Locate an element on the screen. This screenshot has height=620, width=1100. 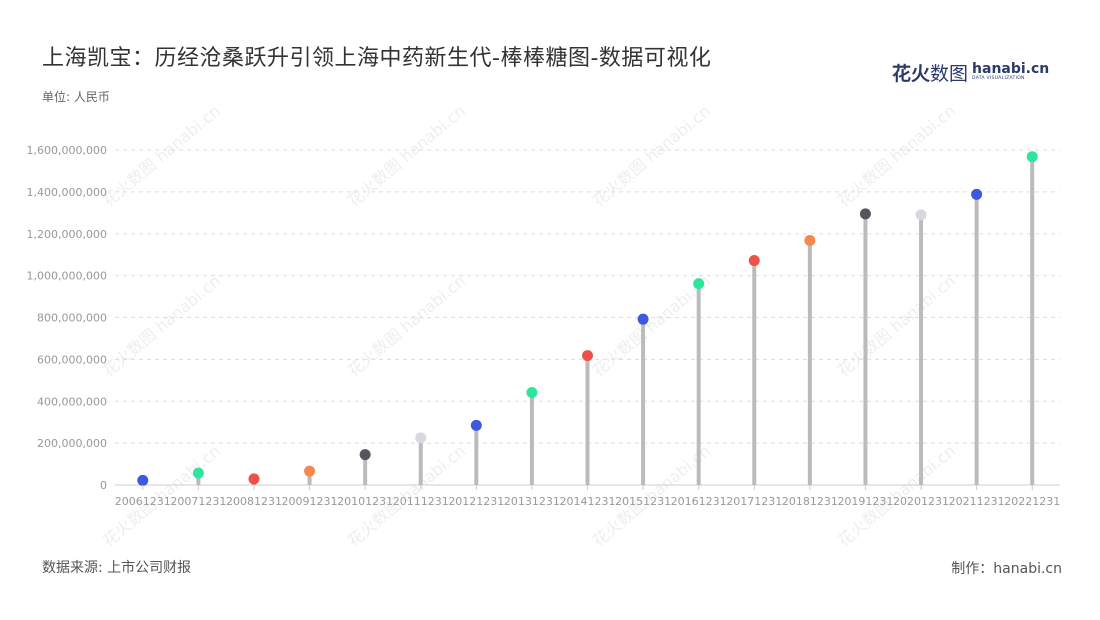
x-tick-label: 20121231 is located at coordinates (476, 501).